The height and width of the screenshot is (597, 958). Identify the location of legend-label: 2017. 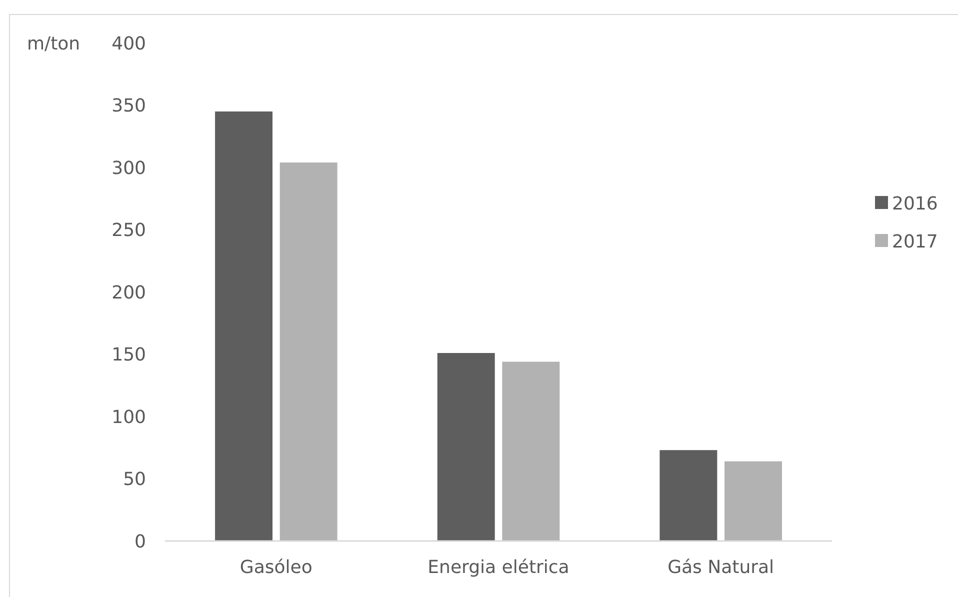
(915, 241).